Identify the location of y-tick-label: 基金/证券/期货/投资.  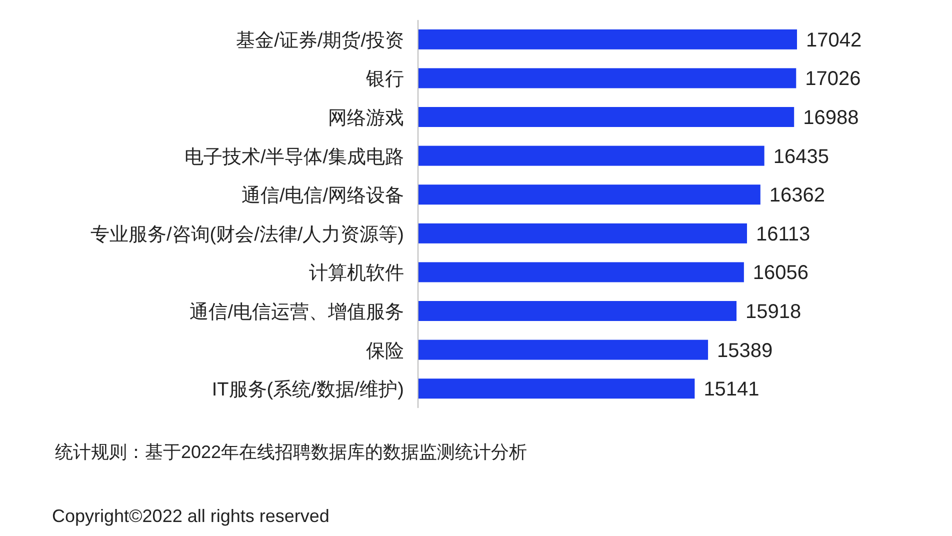
(320, 41).